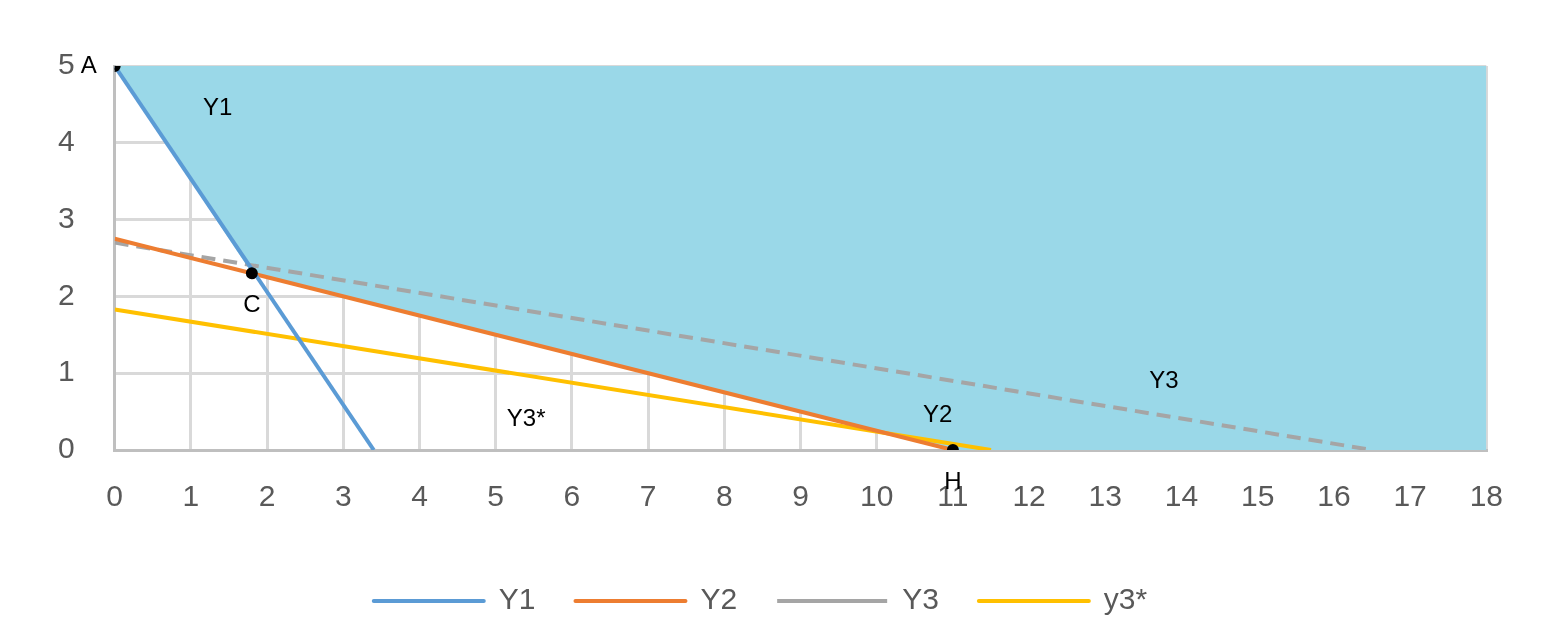 This screenshot has width=1541, height=644. Describe the element at coordinates (517, 599) in the screenshot. I see `legend-label: Y1` at that location.